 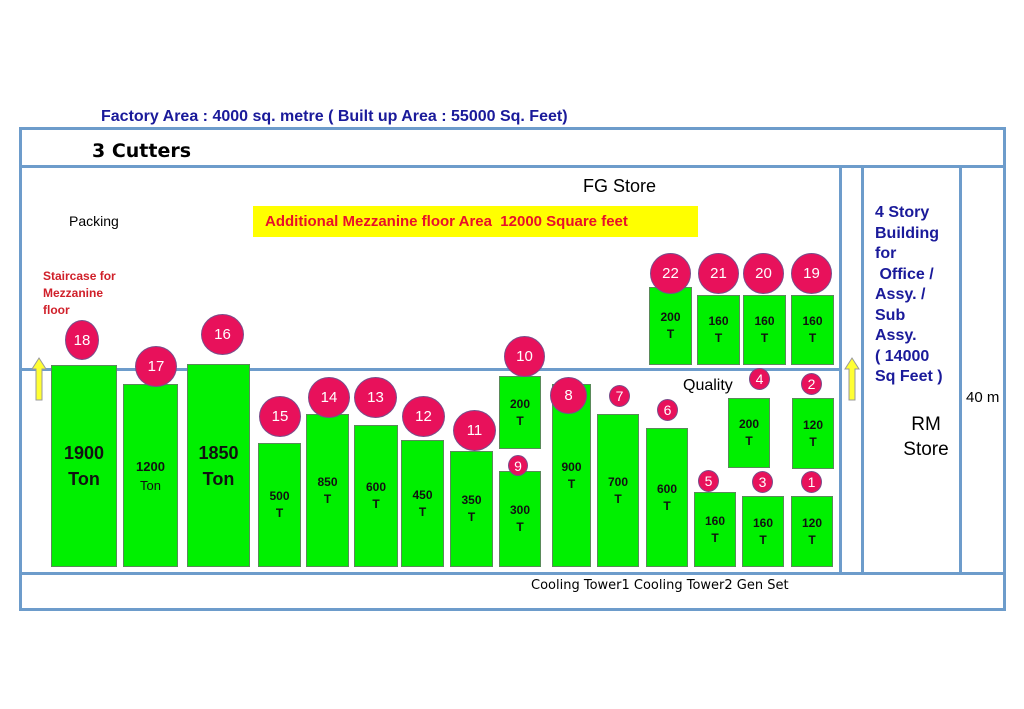 I want to click on press-machine-20: 160 T, so click(x=764, y=330).